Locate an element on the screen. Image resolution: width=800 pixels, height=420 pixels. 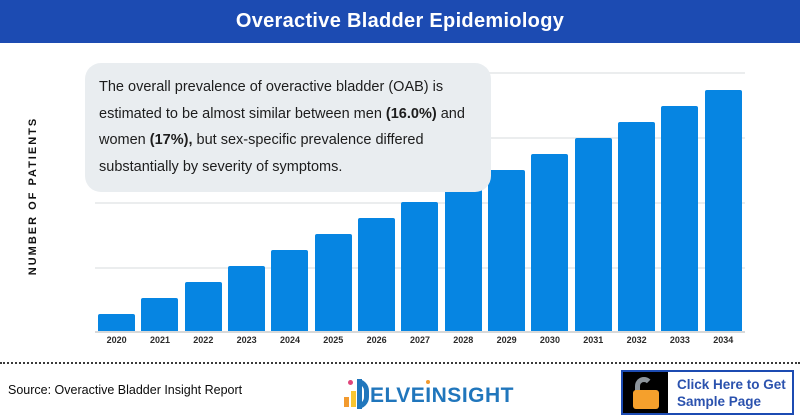
bar-column-2023 is located at coordinates (246, 195).